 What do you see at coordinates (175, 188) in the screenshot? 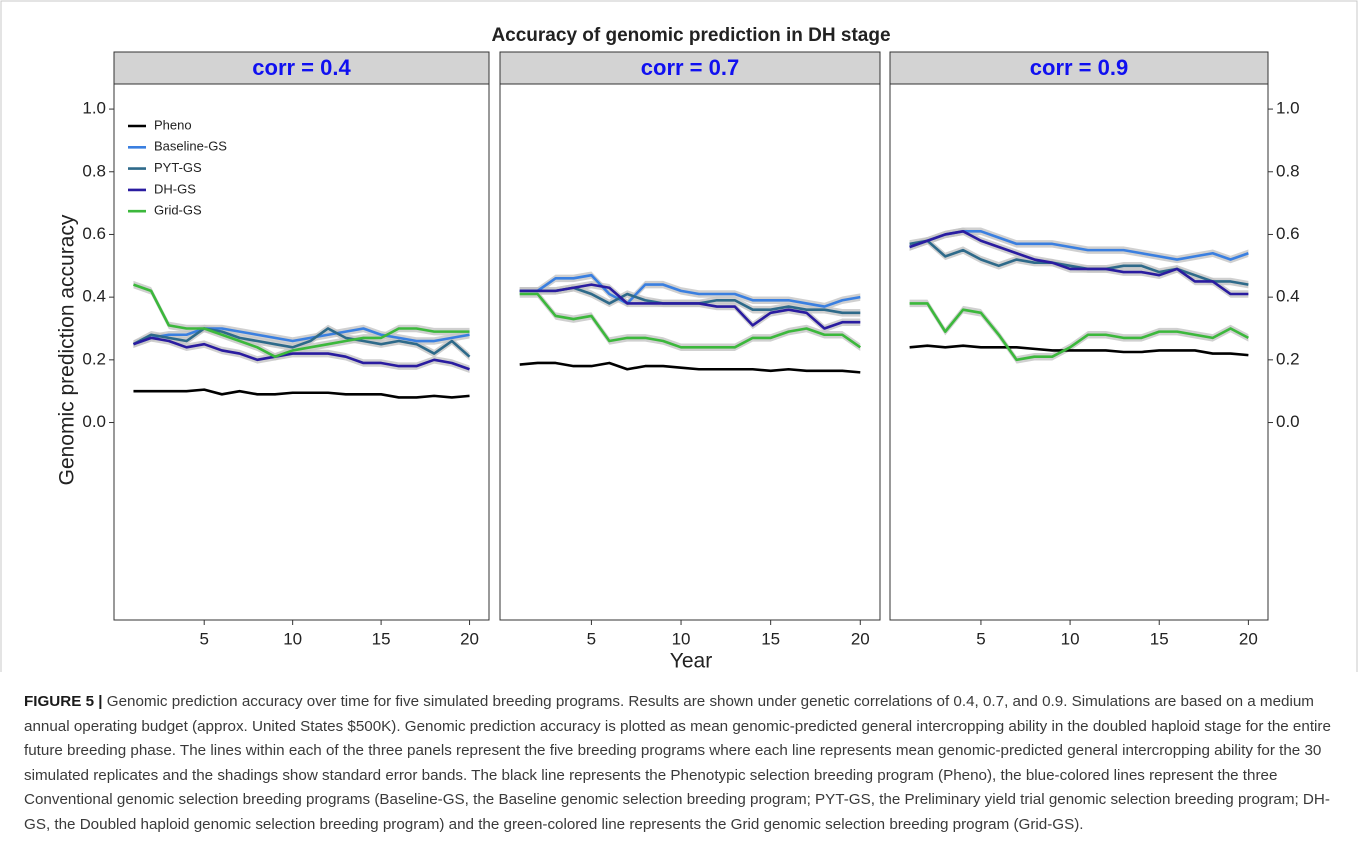
I see `legend-label: DH-GS` at bounding box center [175, 188].